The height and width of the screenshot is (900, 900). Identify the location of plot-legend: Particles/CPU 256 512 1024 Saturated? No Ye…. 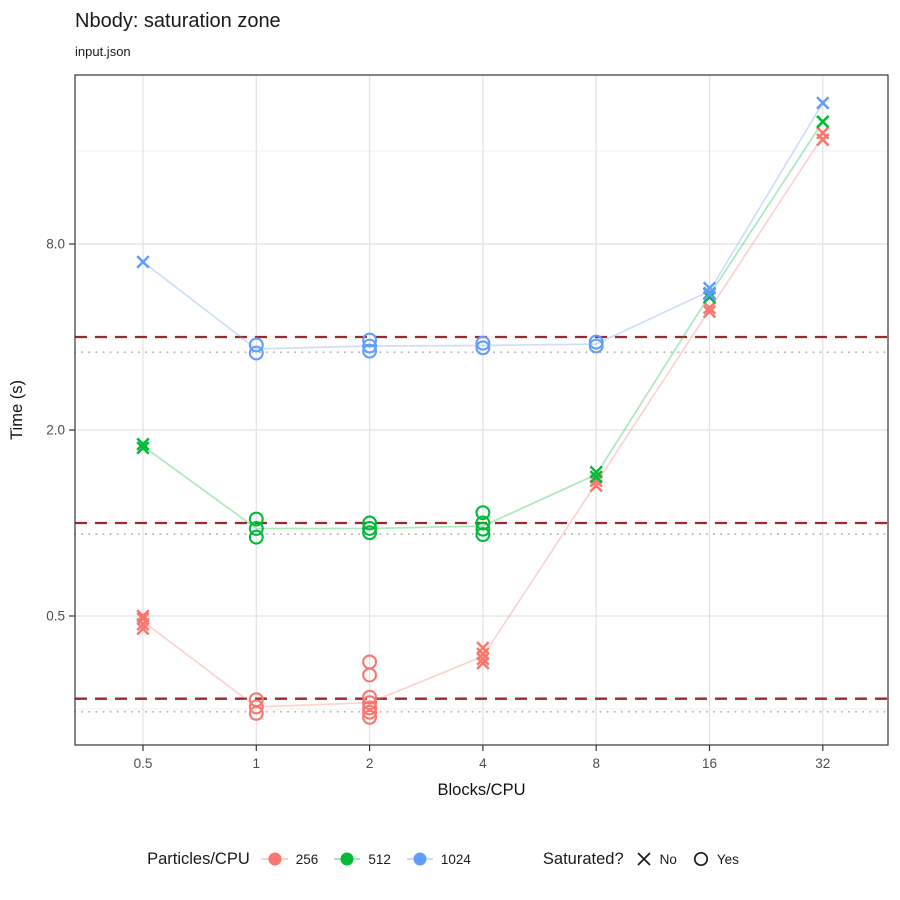
(450, 859).